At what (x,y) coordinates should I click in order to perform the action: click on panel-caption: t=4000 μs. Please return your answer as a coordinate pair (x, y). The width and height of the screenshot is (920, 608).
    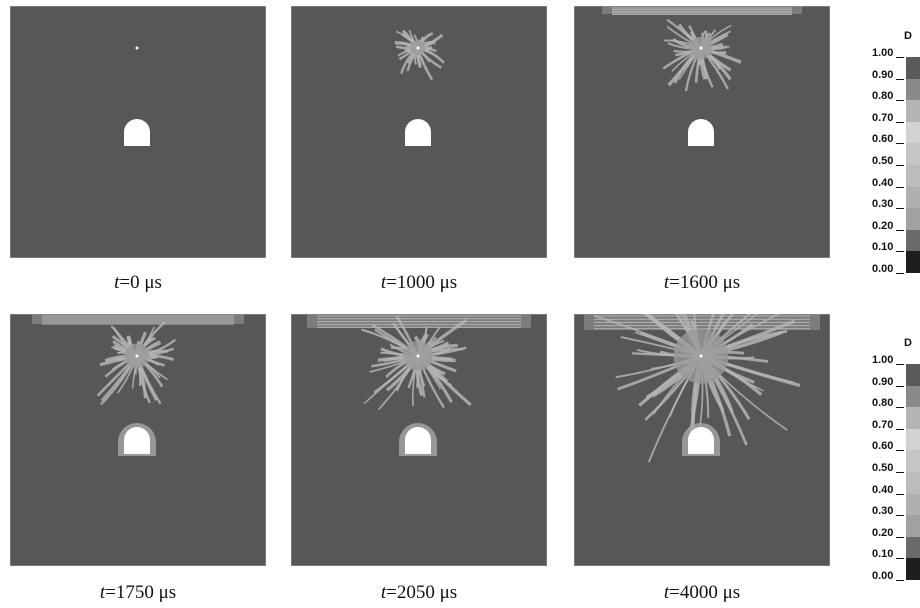
    Looking at the image, I should click on (702, 592).